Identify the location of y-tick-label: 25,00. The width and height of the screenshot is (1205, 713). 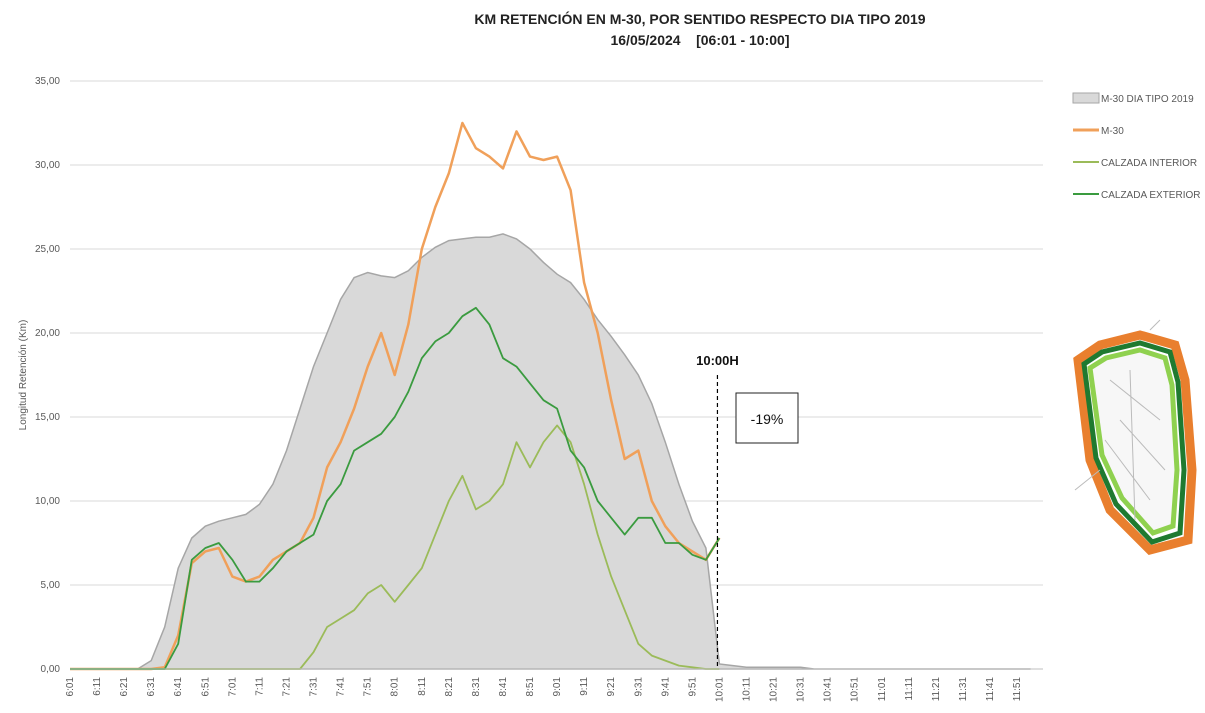
(47, 249).